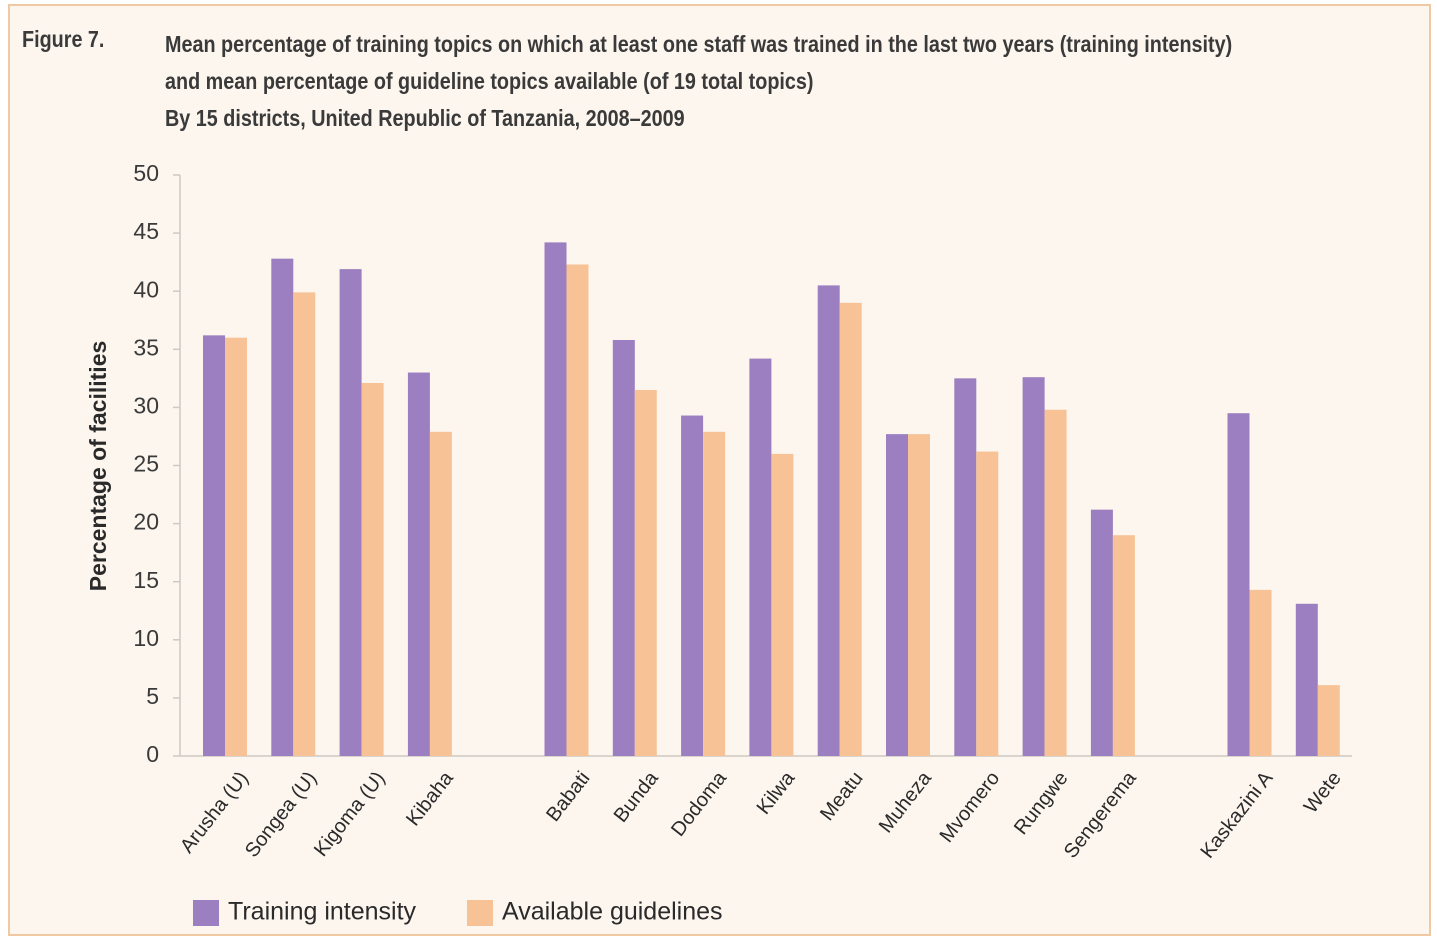 This screenshot has height=940, width=1437. I want to click on figure-label: Figure 7., so click(63, 39).